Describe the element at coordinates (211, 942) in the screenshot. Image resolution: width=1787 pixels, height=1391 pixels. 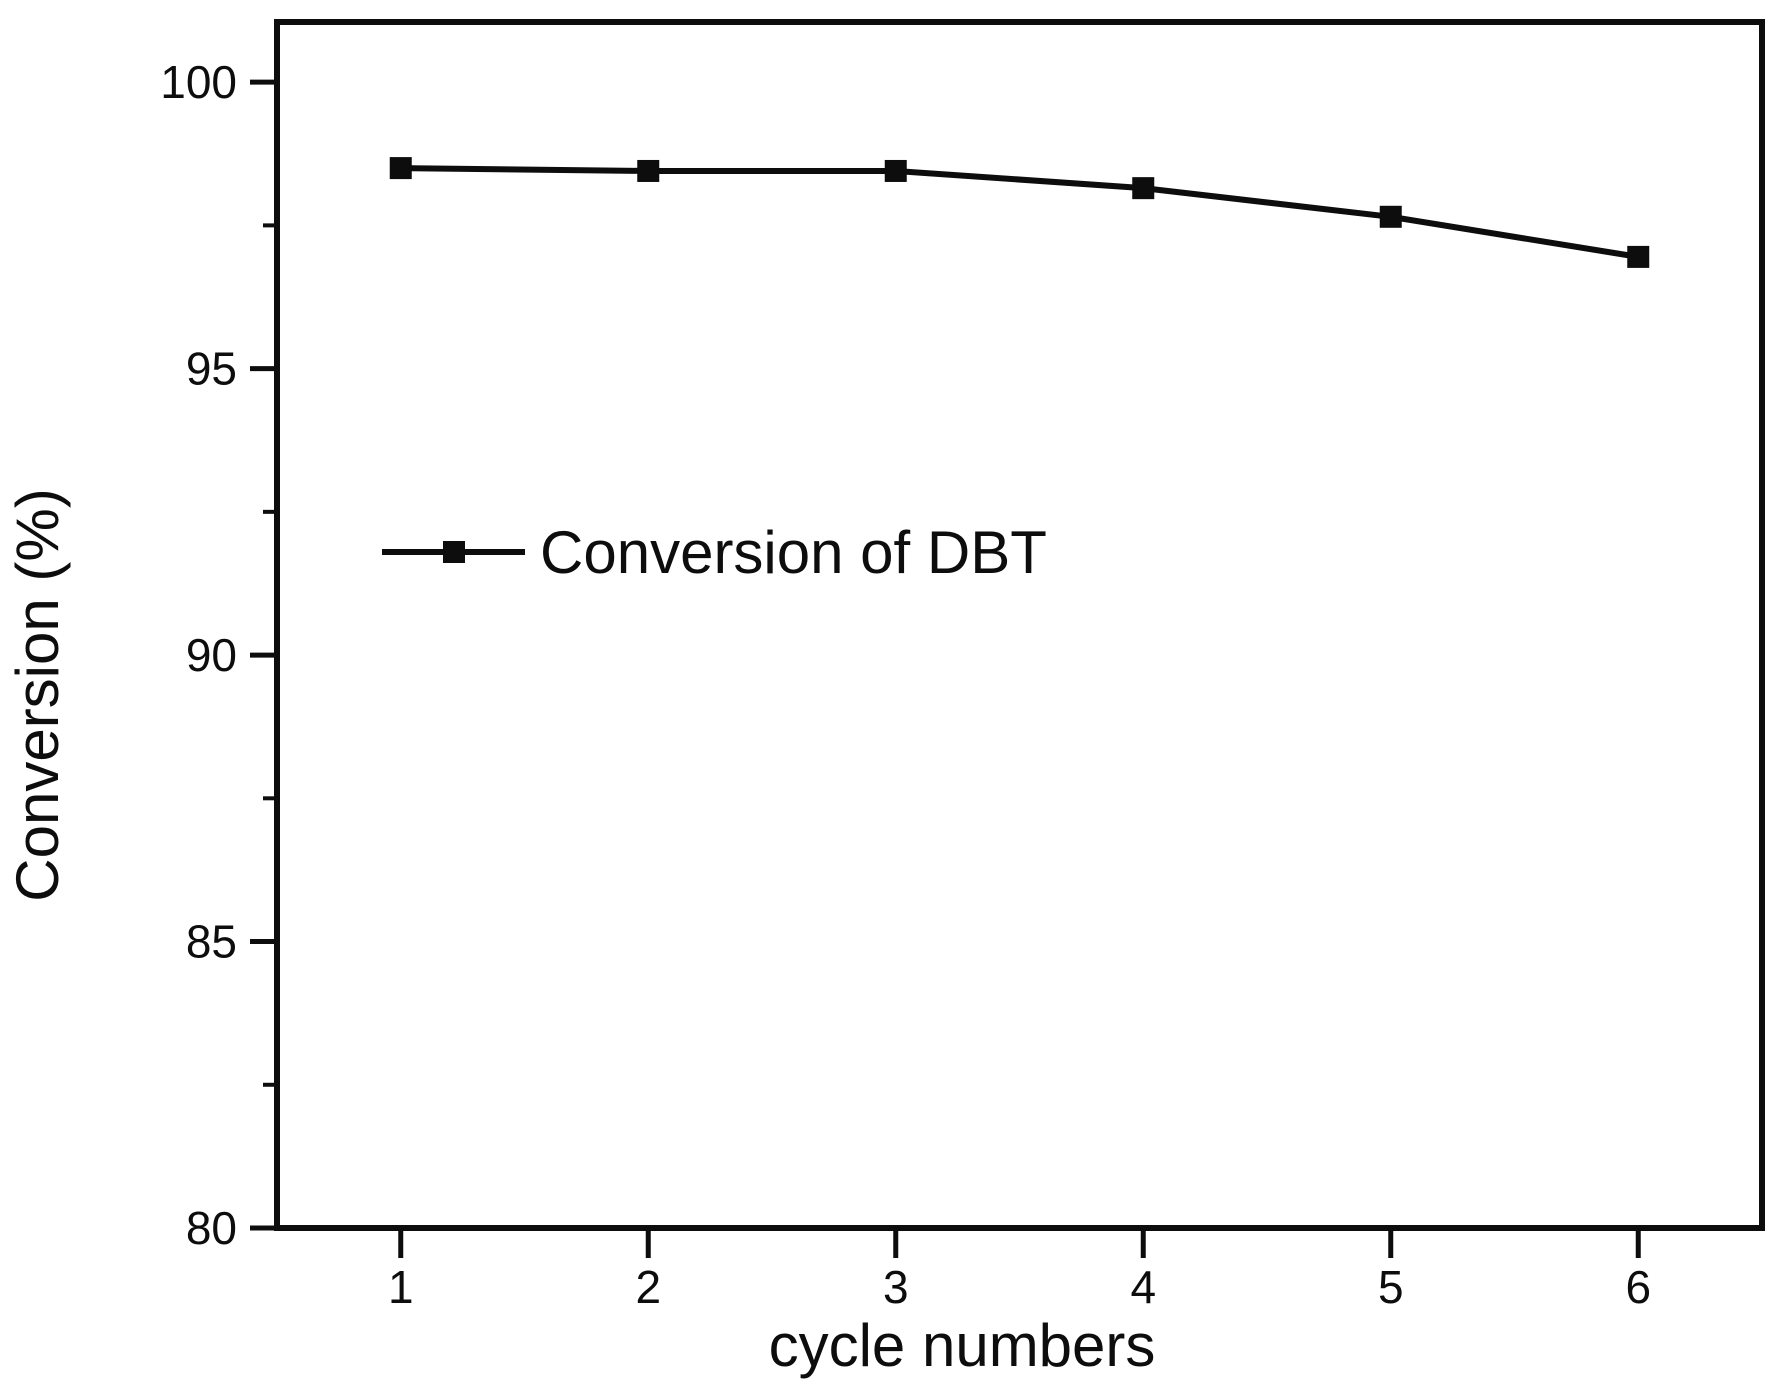
I see `y-tick-label: 85` at that location.